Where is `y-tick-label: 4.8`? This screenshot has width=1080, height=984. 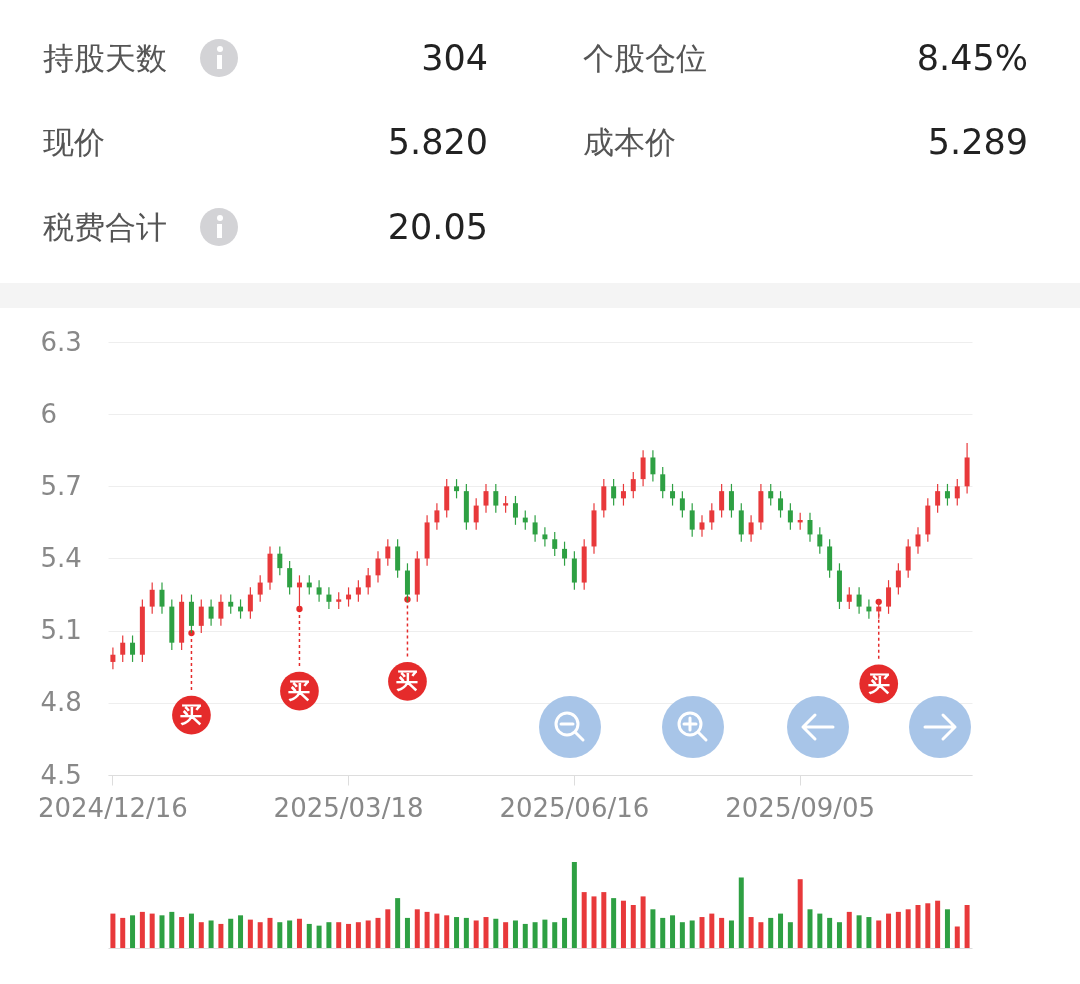
y-tick-label: 4.8 is located at coordinates (61, 702).